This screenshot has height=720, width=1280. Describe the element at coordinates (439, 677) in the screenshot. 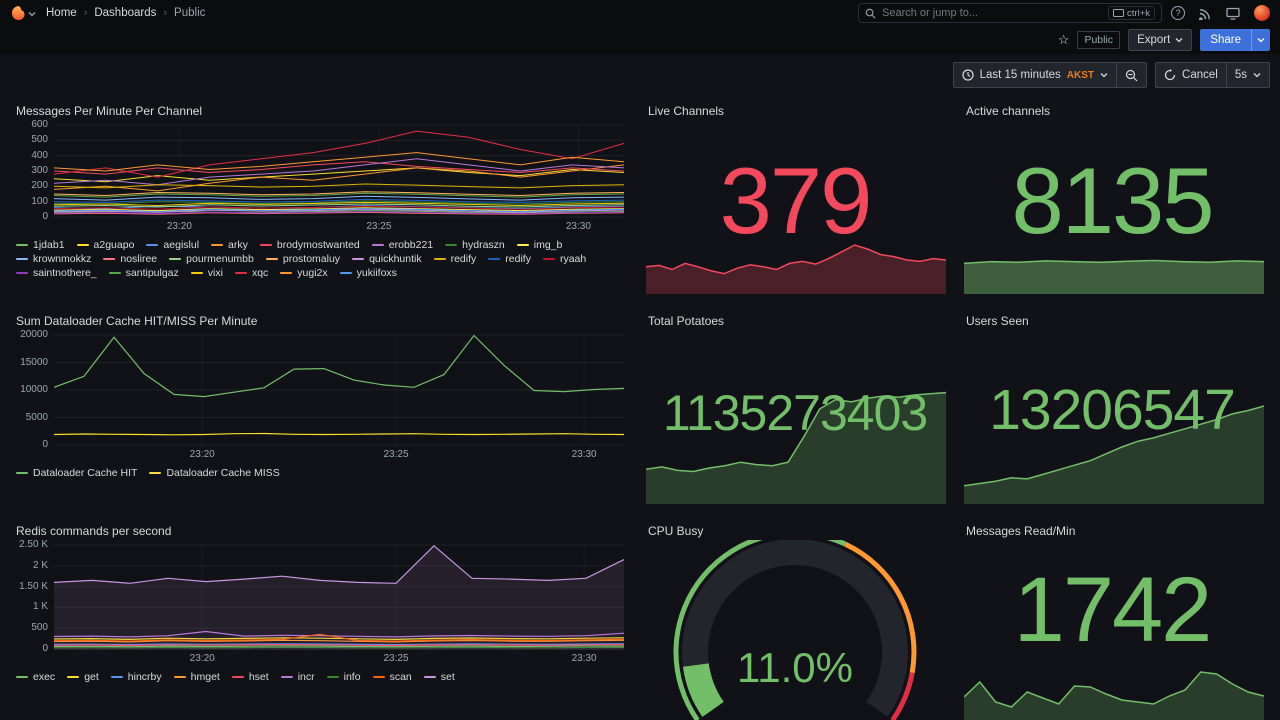

I see `legend-item: set` at that location.